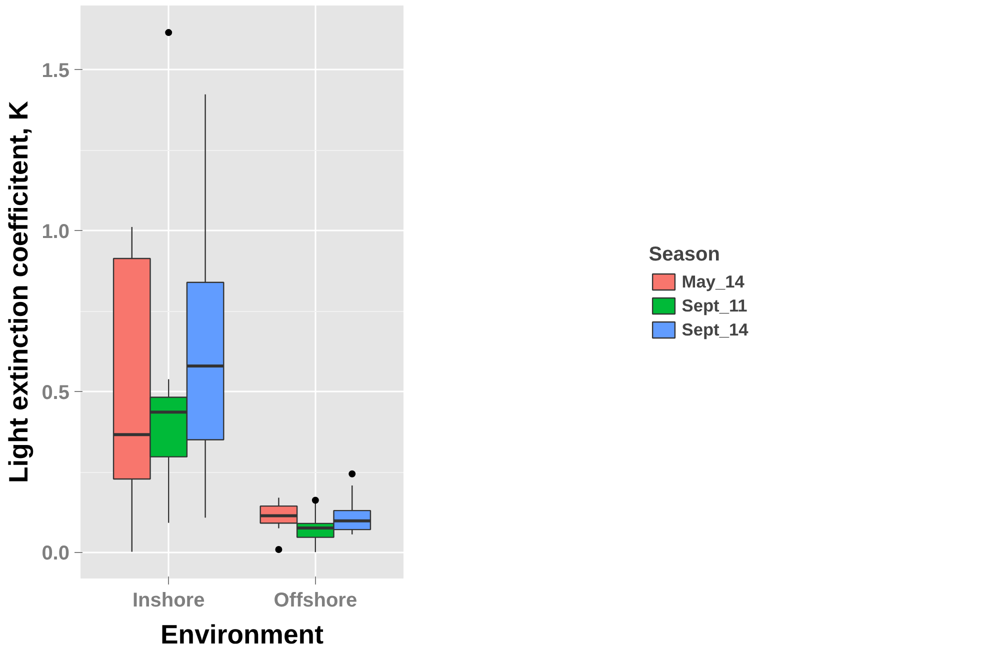 This screenshot has width=994, height=652. Describe the element at coordinates (168, 601) in the screenshot. I see `x-tick-label: Inshore` at that location.